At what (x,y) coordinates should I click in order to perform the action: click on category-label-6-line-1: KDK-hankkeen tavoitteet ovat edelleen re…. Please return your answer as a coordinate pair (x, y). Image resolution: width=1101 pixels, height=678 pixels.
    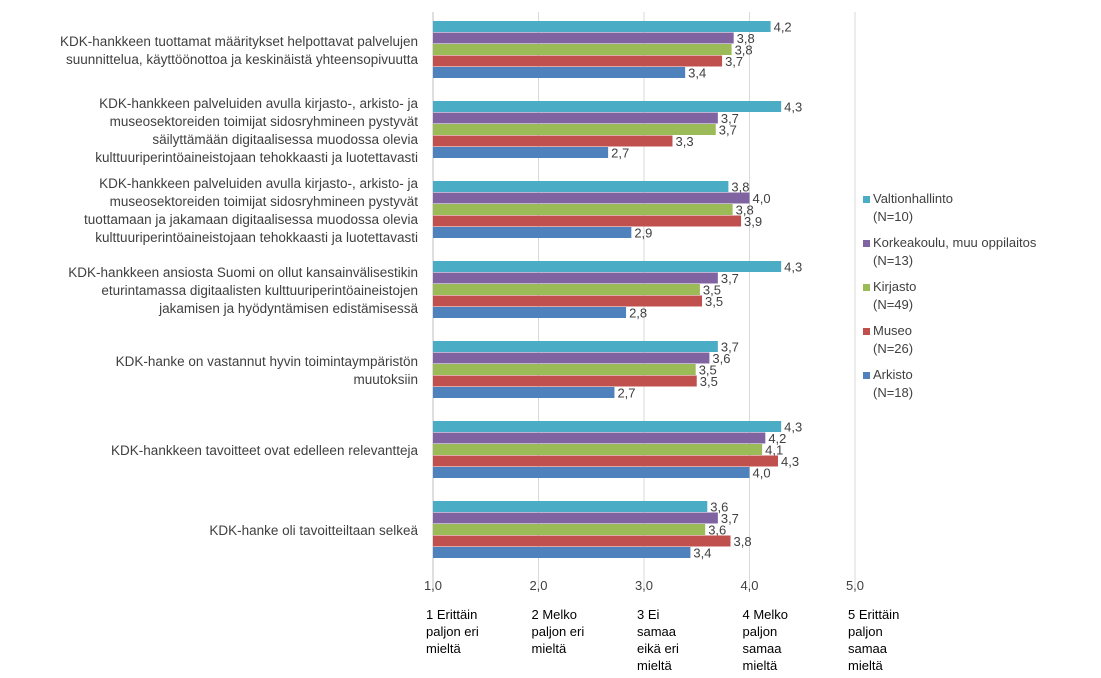
    Looking at the image, I should click on (264, 450).